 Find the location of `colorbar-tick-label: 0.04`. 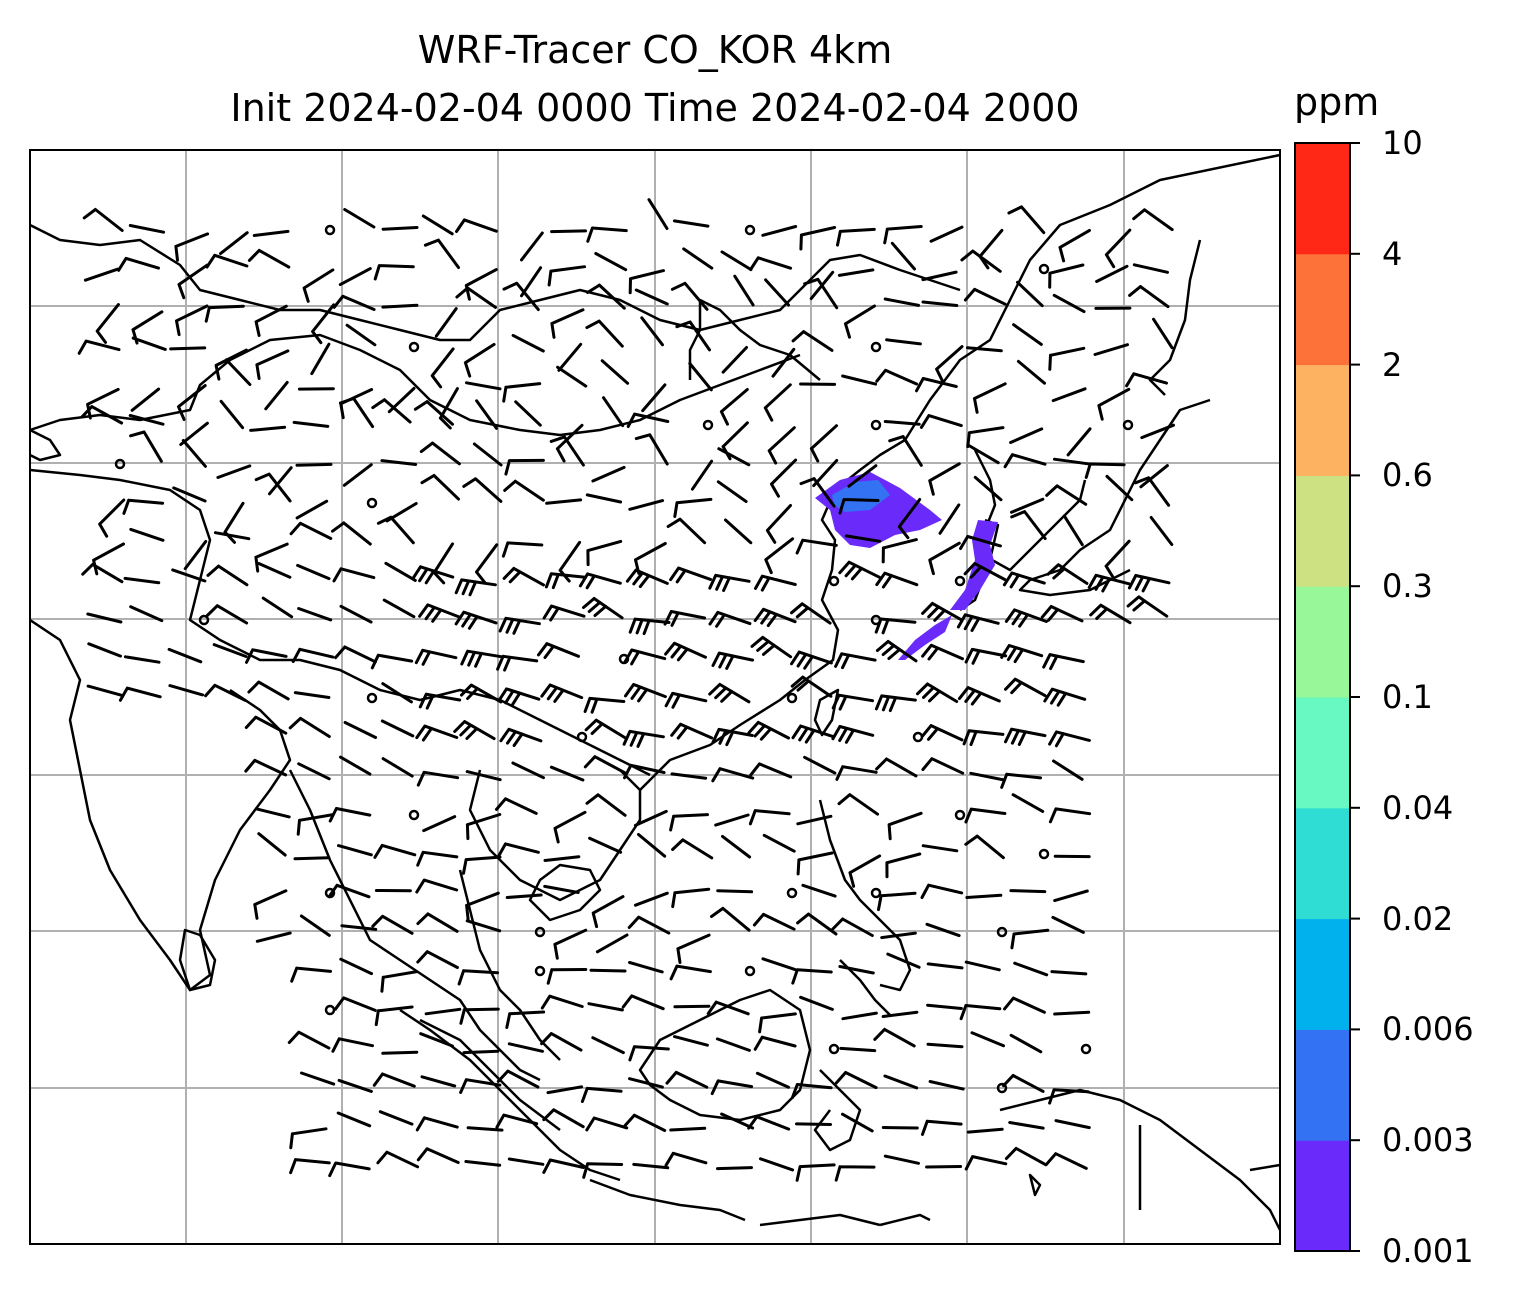

colorbar-tick-label: 0.04 is located at coordinates (1418, 807).